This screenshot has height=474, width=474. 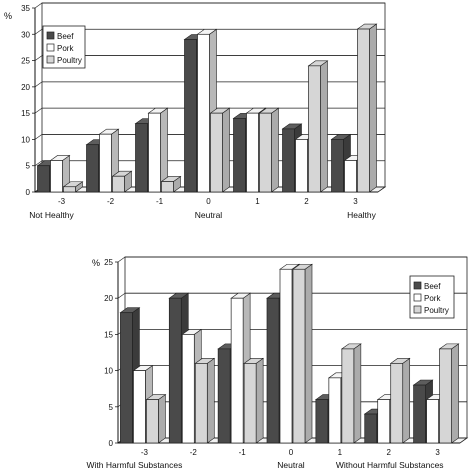 What do you see at coordinates (390, 465) in the screenshot?
I see `x-endpoint-high: Without Harmful Substances` at bounding box center [390, 465].